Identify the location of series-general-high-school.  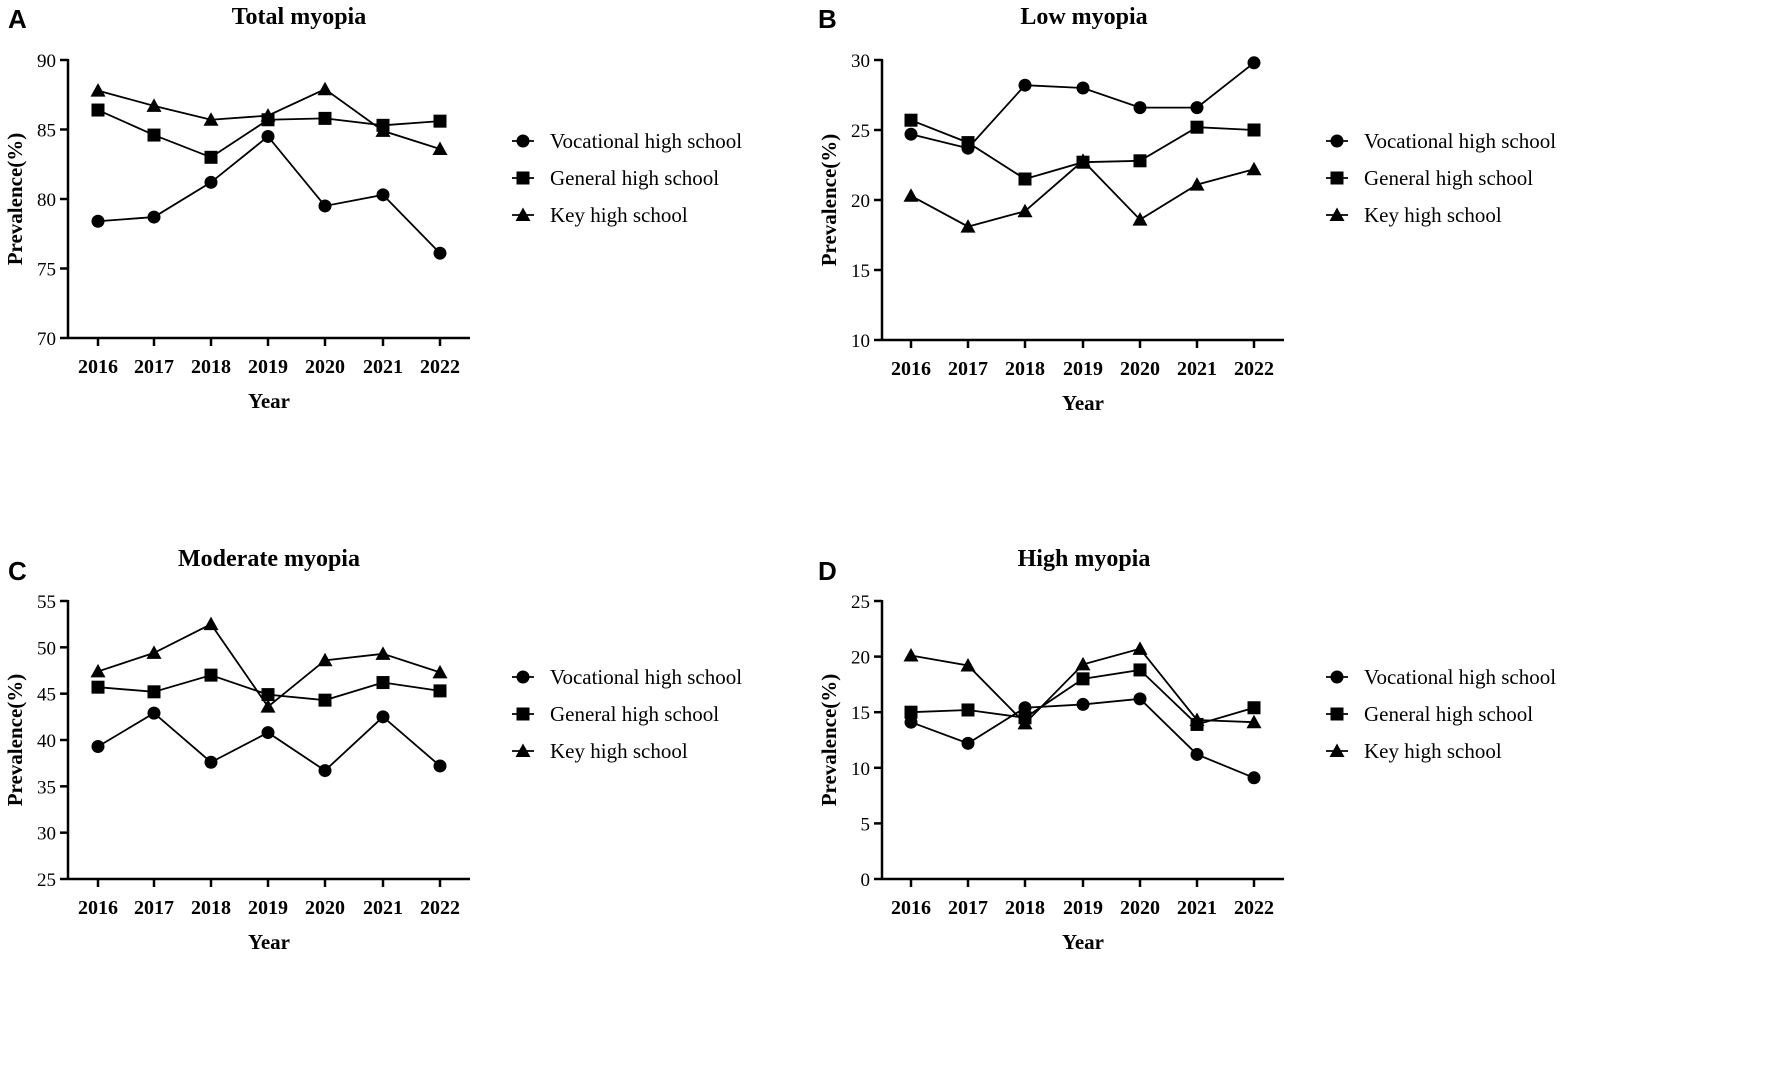
(269, 687).